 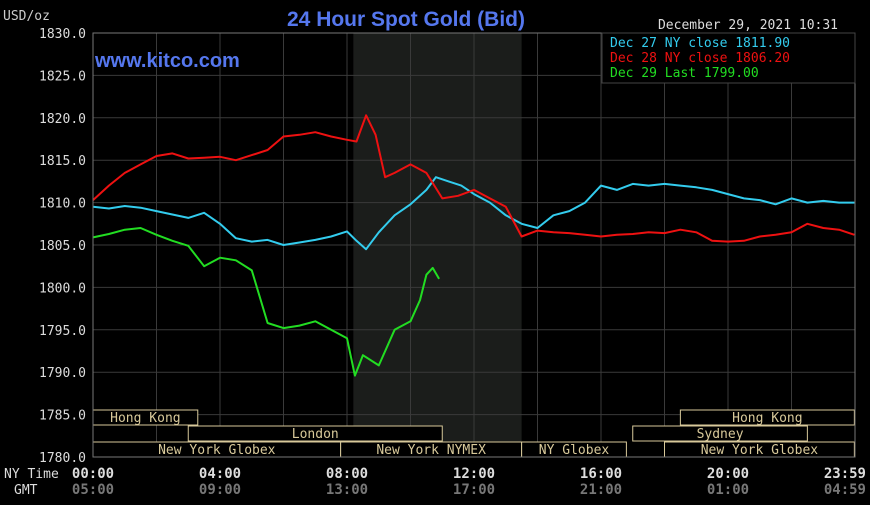 I want to click on y-tick-label: 1830.0, so click(x=62, y=34).